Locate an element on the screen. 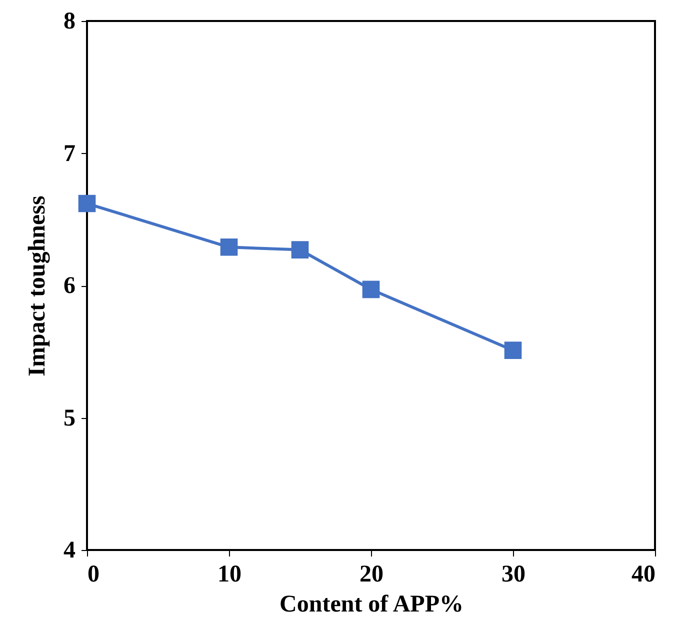 This screenshot has width=673, height=643. x-tick-label: 0 is located at coordinates (94, 575).